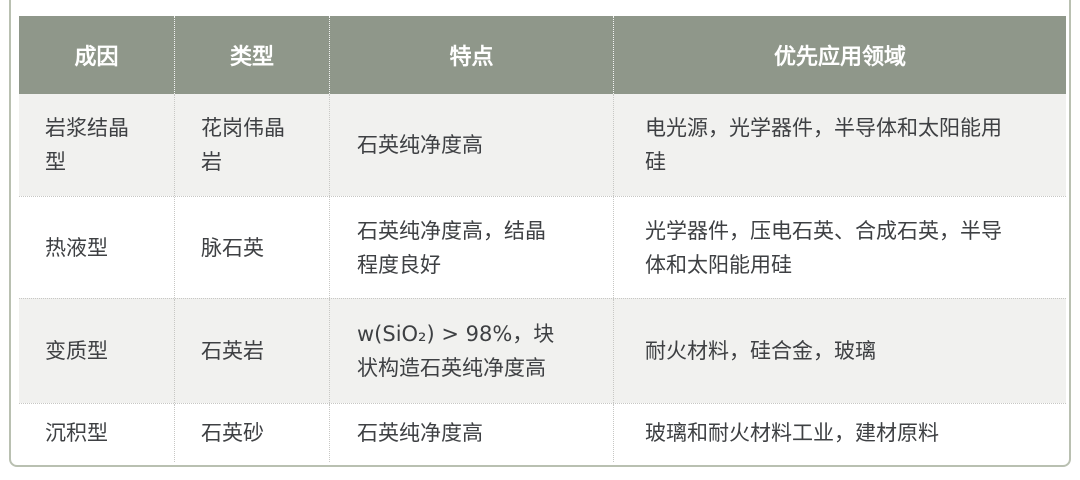  I want to click on cell-text: 热液型, so click(76, 247).